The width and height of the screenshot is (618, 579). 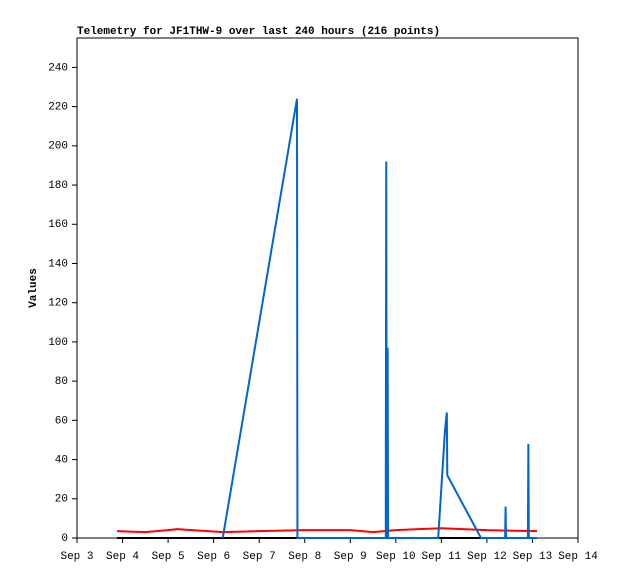 What do you see at coordinates (213, 557) in the screenshot?
I see `x-tick-label: Sep 6` at bounding box center [213, 557].